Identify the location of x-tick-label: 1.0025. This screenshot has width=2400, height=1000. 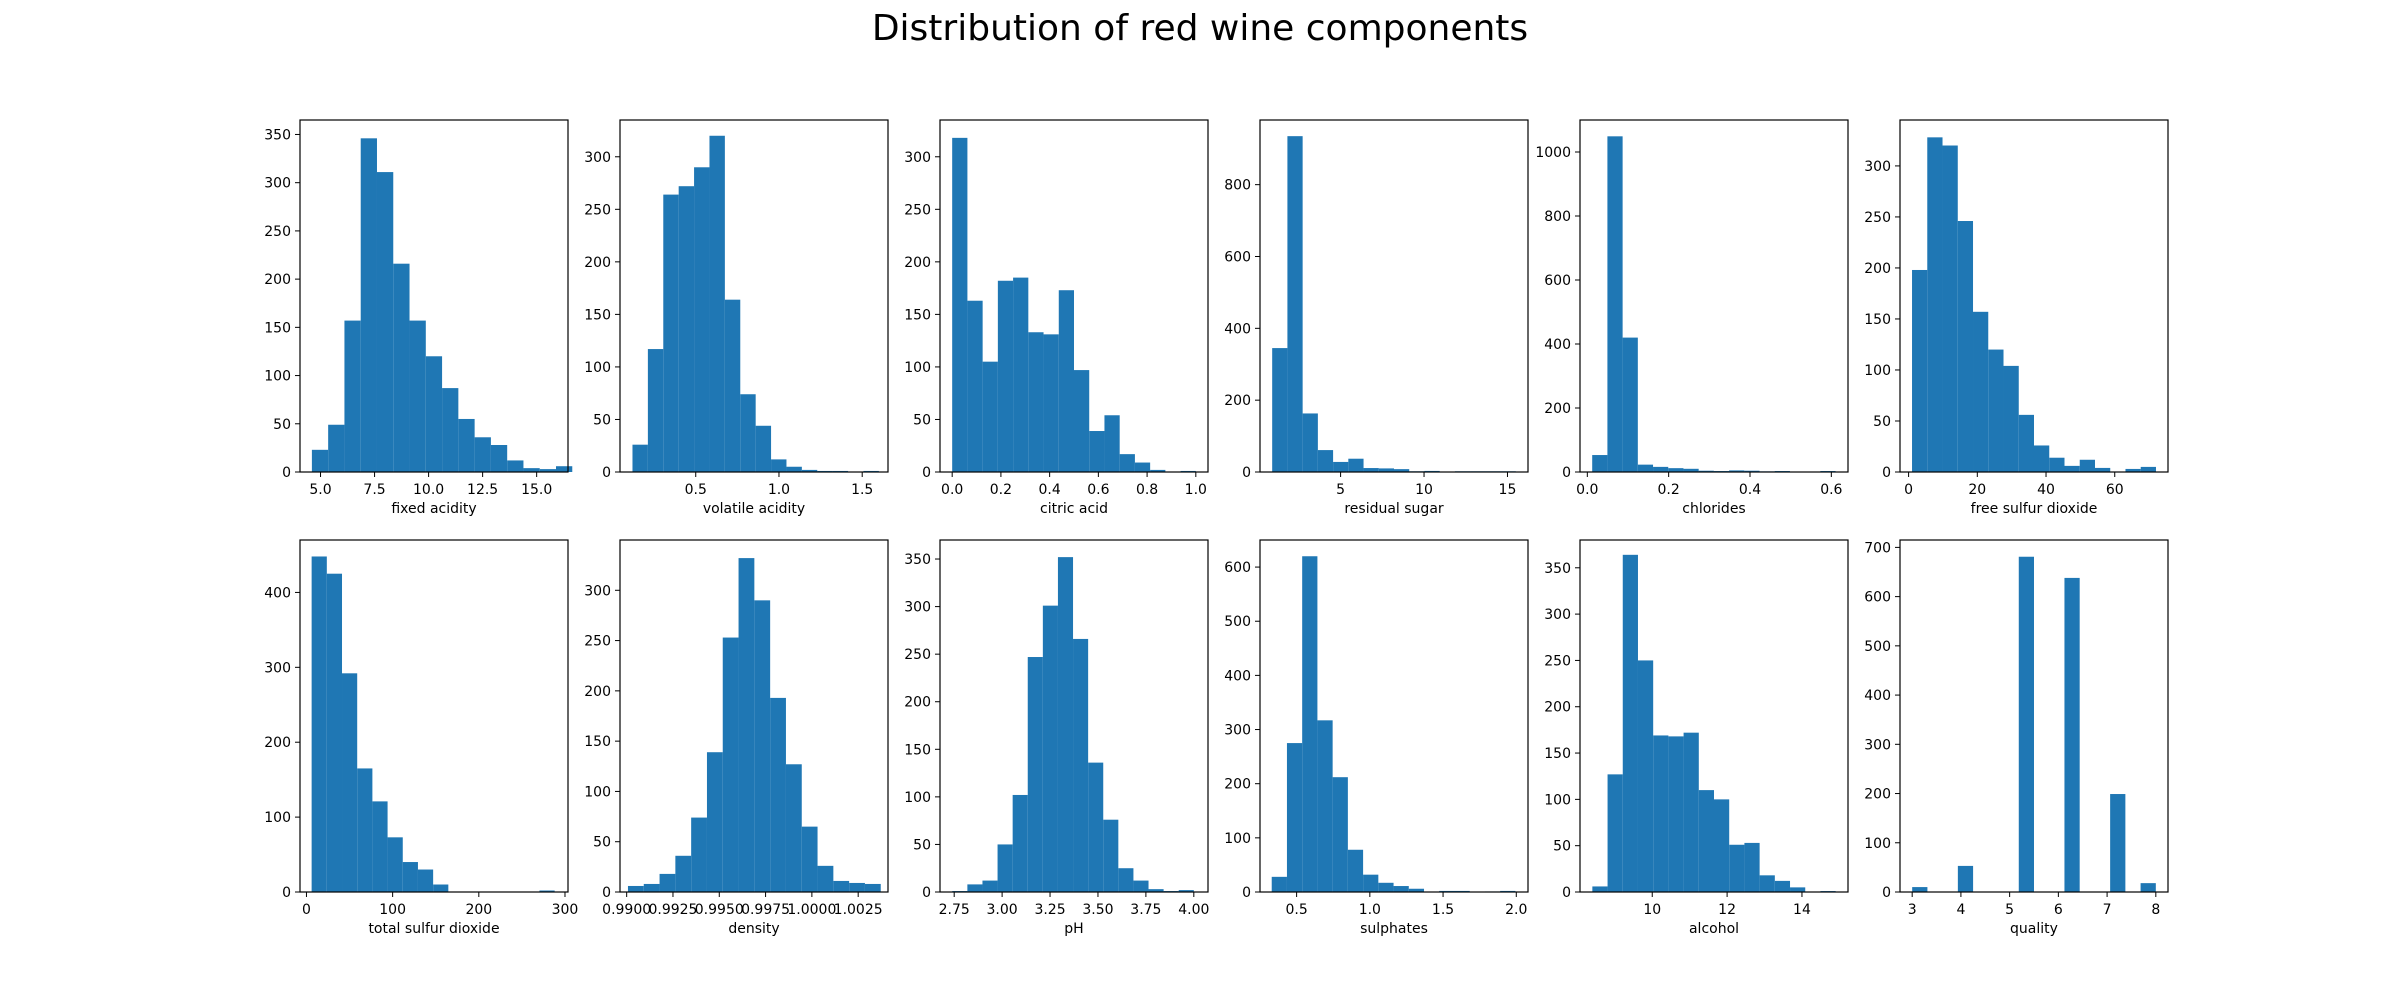
(858, 910).